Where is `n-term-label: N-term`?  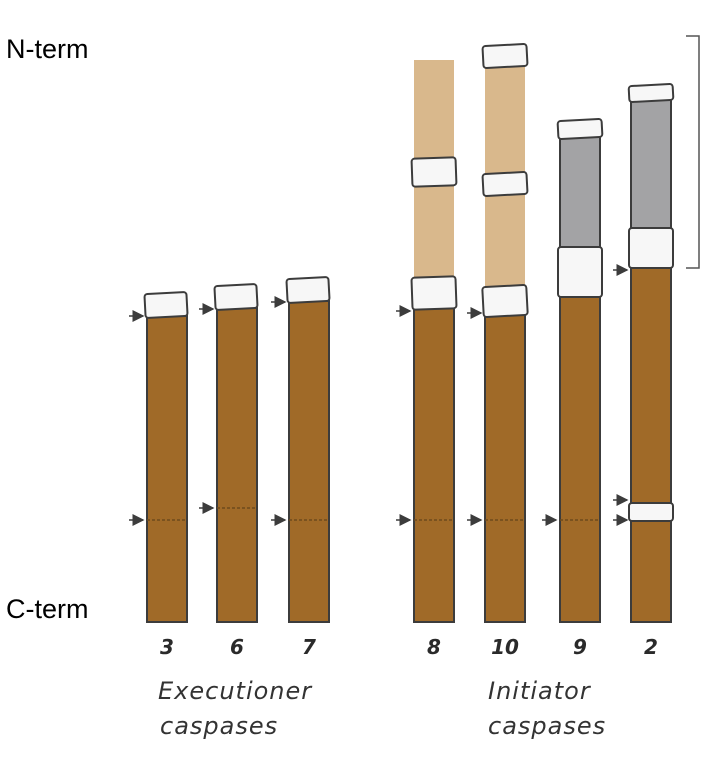
n-term-label: N-term is located at coordinates (47, 49).